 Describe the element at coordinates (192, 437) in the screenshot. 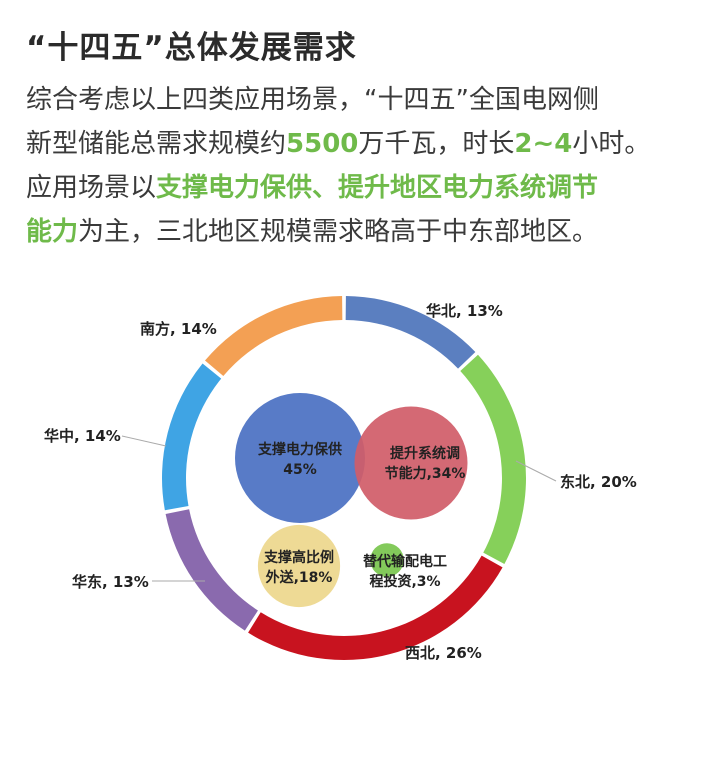

I see `donut-slice-华中` at that location.